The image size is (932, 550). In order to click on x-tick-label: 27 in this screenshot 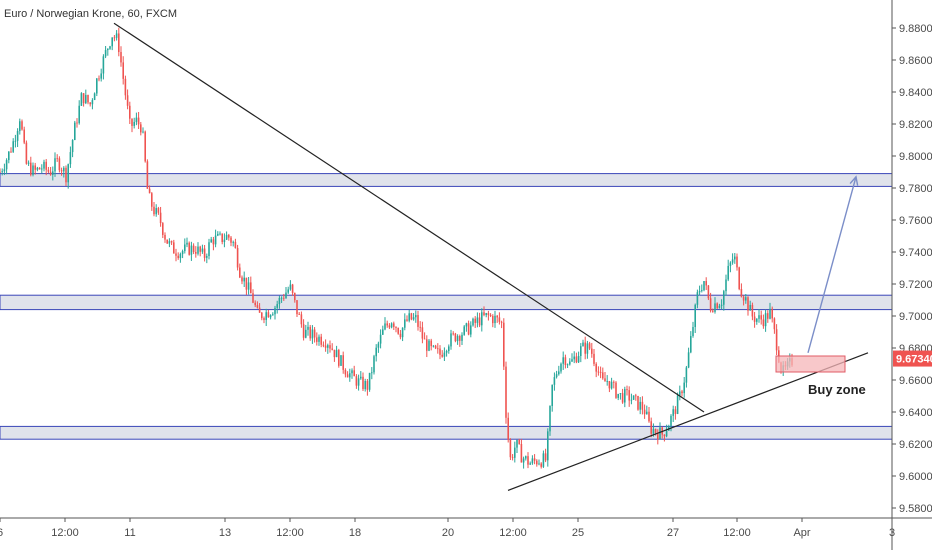, I will do `click(673, 533)`.